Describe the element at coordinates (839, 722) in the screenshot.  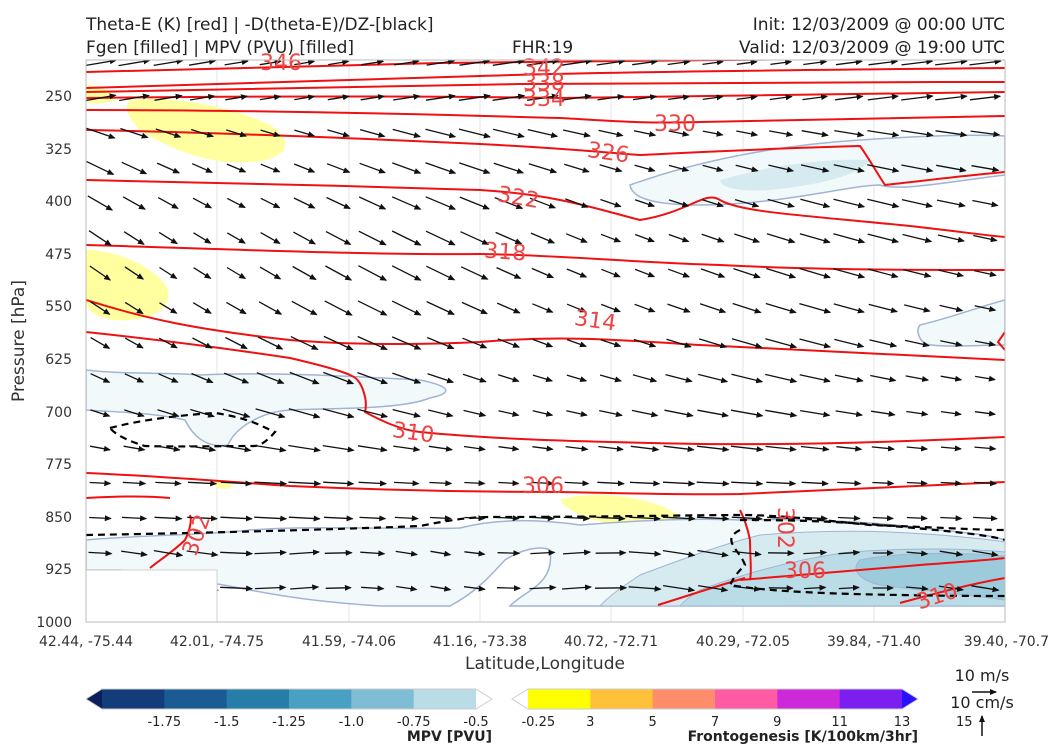
I see `colorbar-tick-label: 11` at that location.